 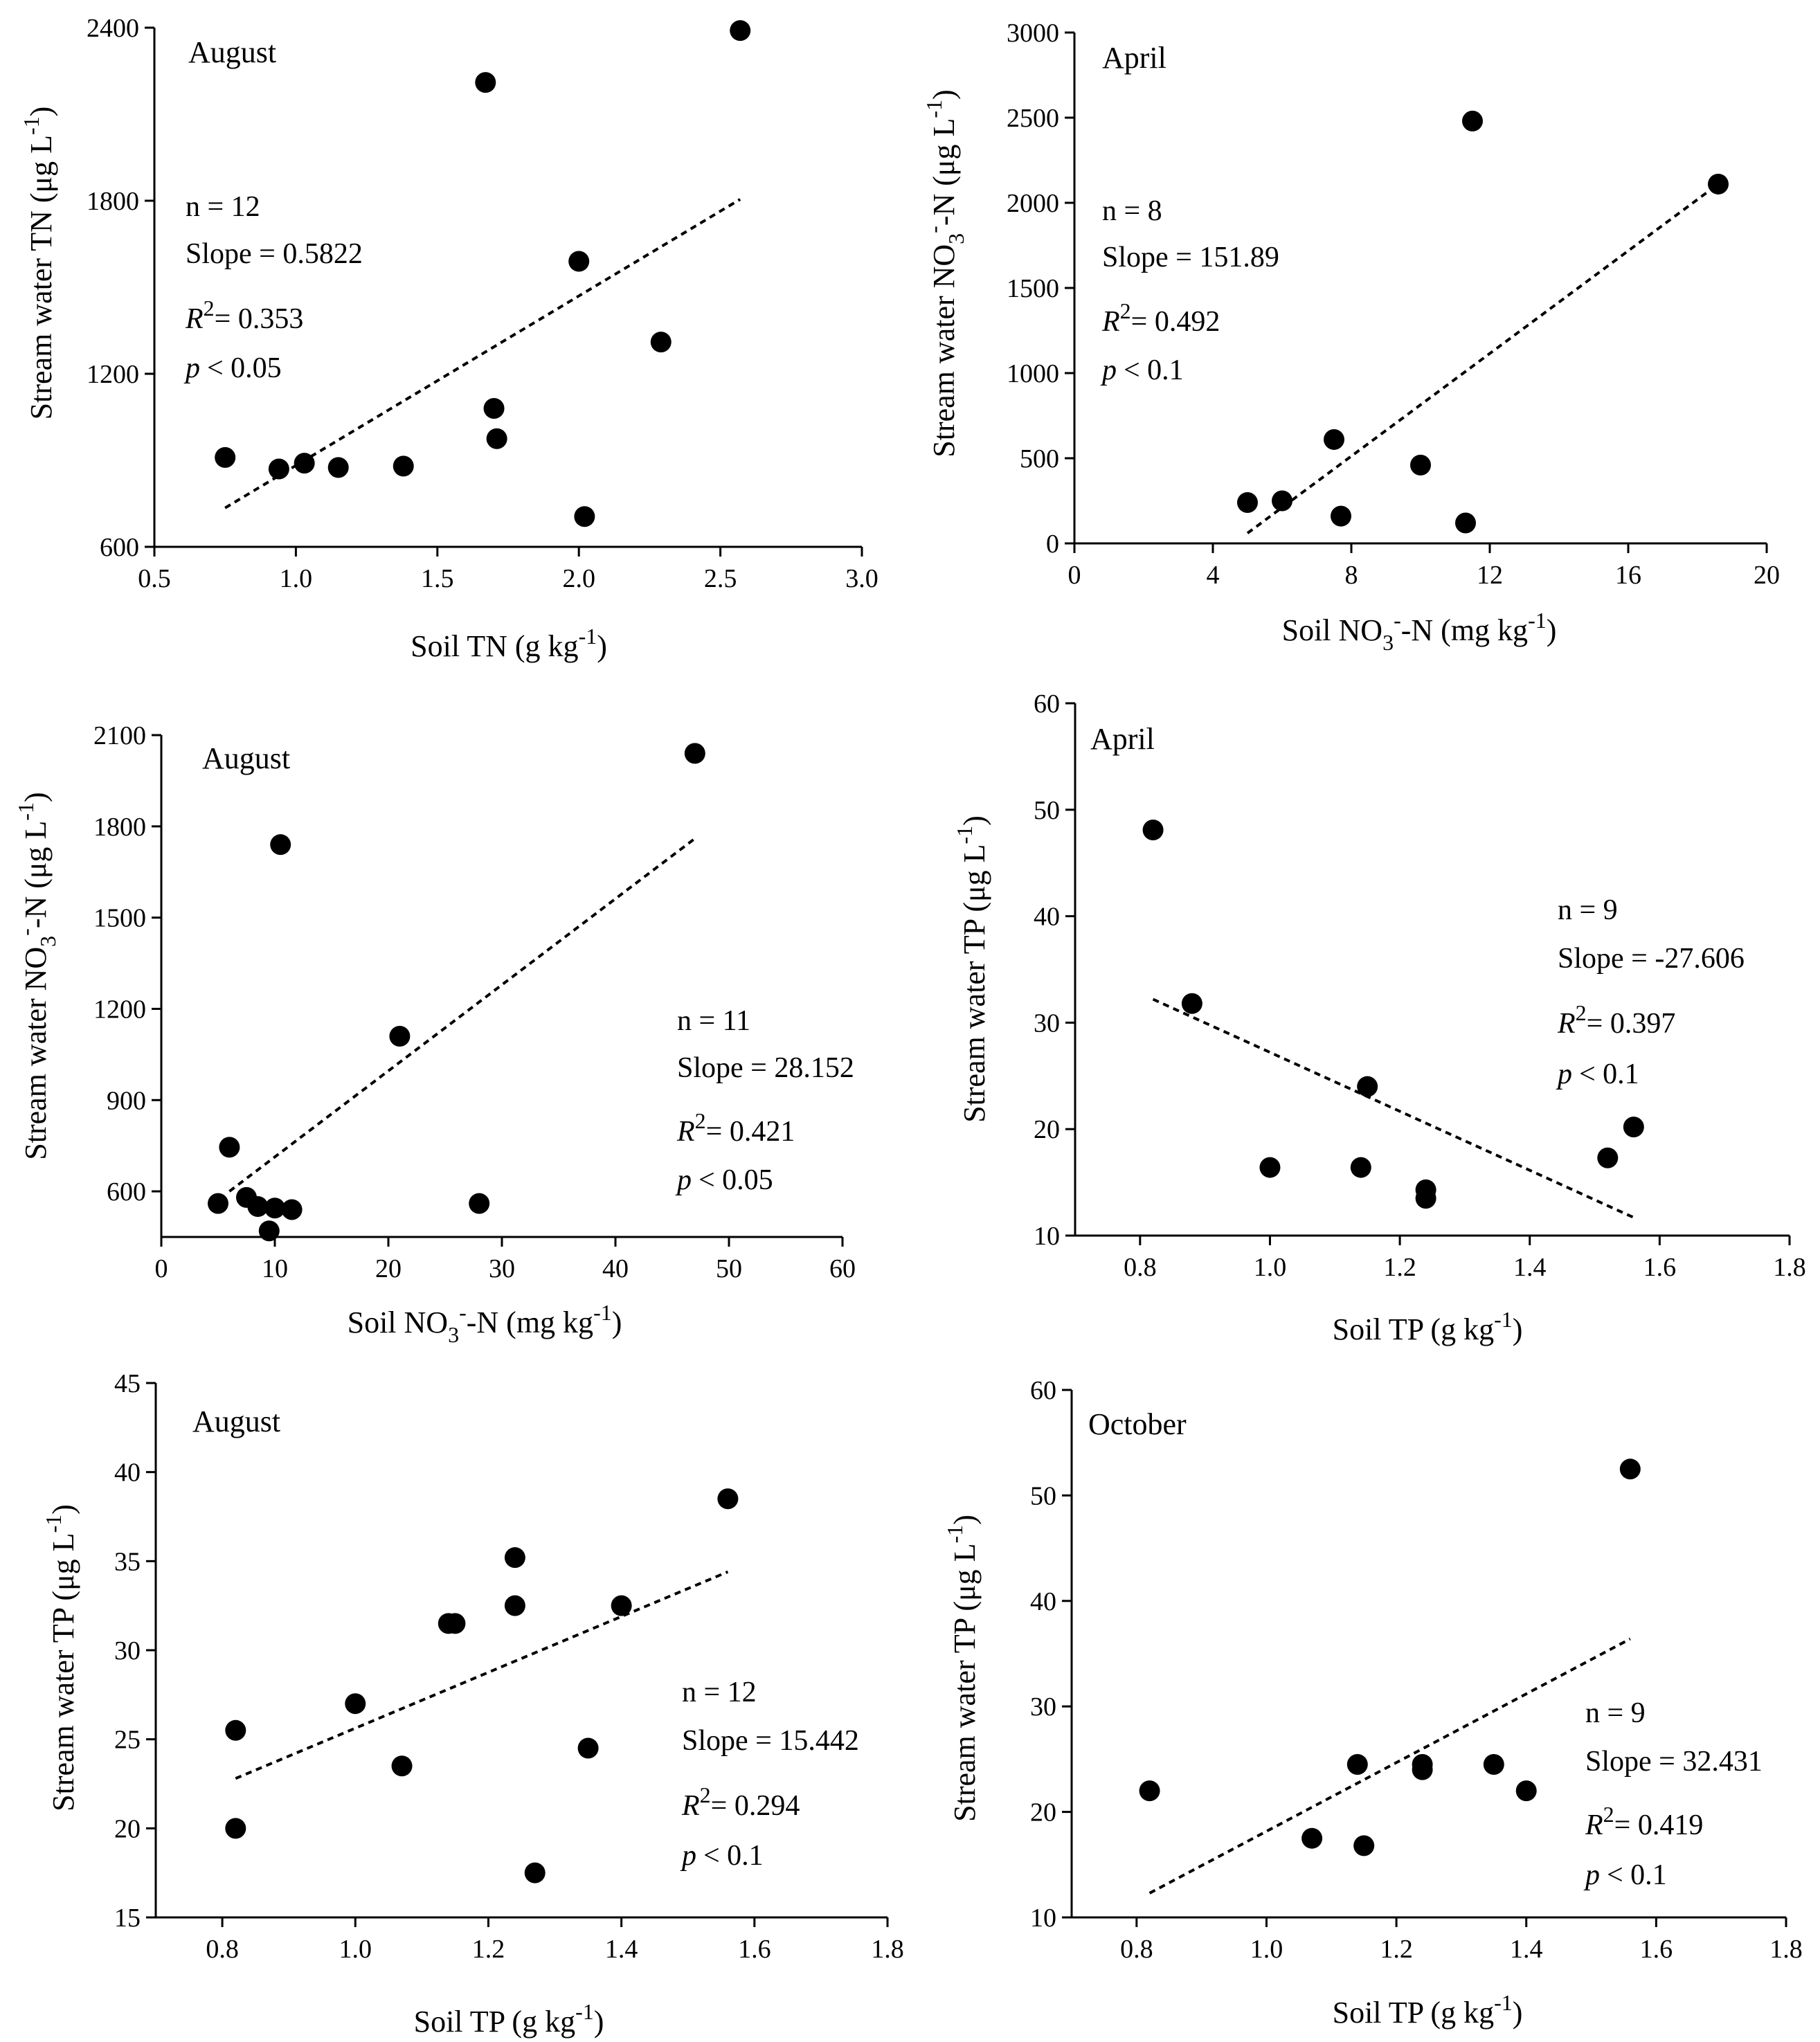 I want to click on plot-area: 600 1200 1800 2400 0.5 1.0 1.5 2.0 2.5 3.0, so click(x=483, y=303).